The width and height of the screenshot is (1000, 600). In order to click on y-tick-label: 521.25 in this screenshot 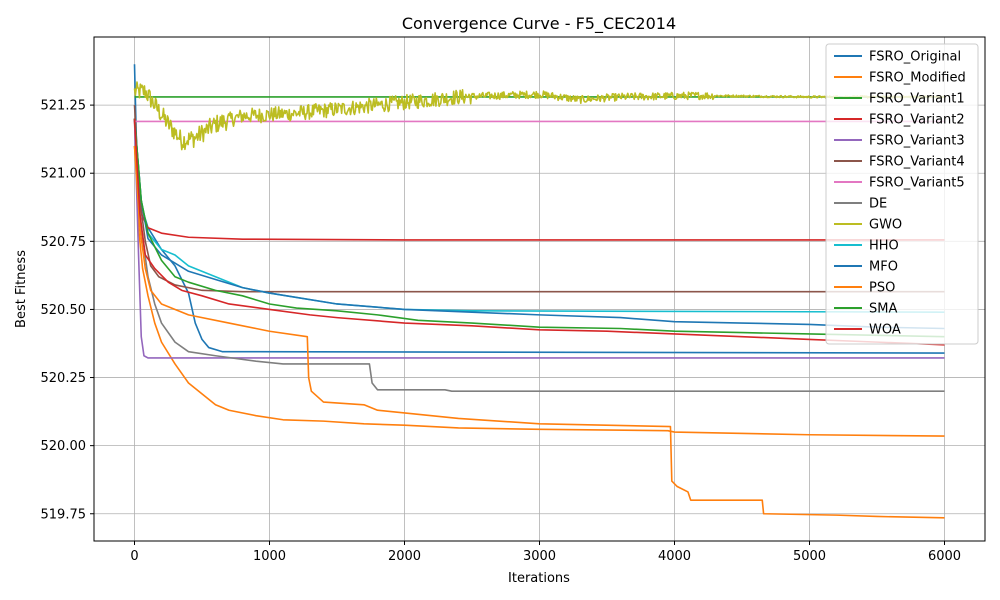, I will do `click(64, 106)`.